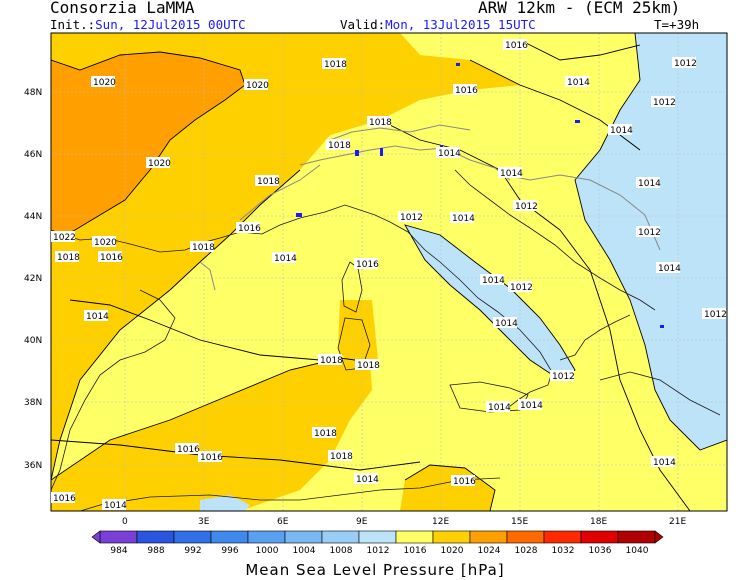 This screenshot has height=580, width=751. I want to click on lat-label: 42N, so click(33, 279).